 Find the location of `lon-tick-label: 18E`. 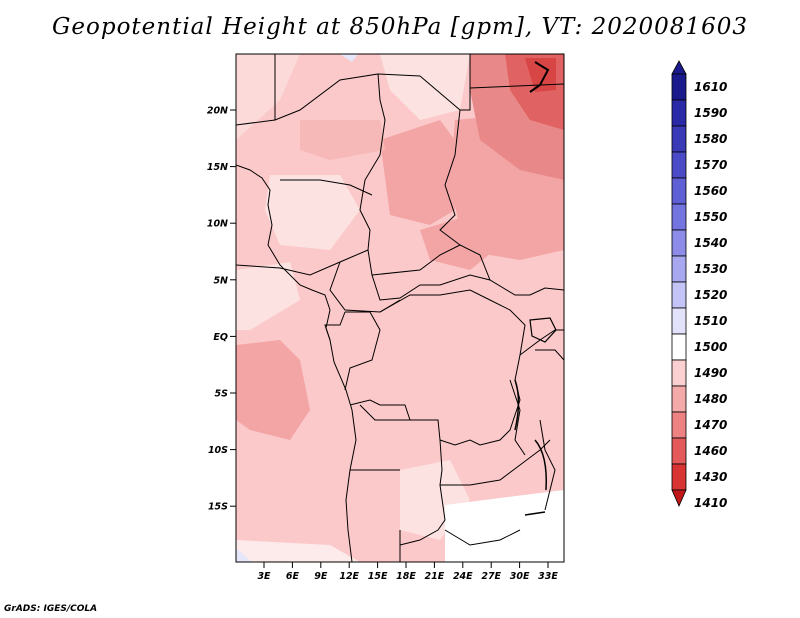

lon-tick-label: 18E is located at coordinates (406, 576).